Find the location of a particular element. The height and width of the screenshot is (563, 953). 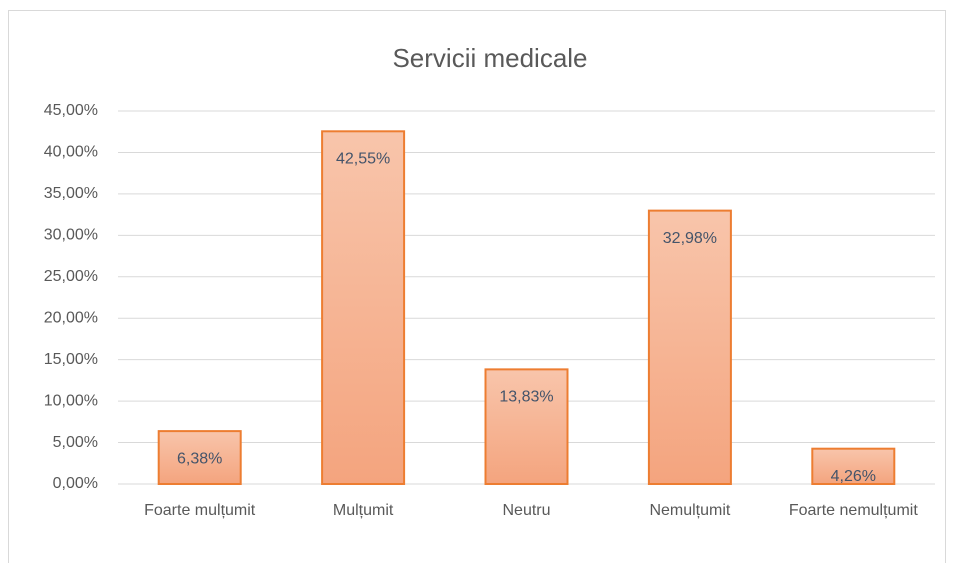

data-label: 42,55% is located at coordinates (363, 159).